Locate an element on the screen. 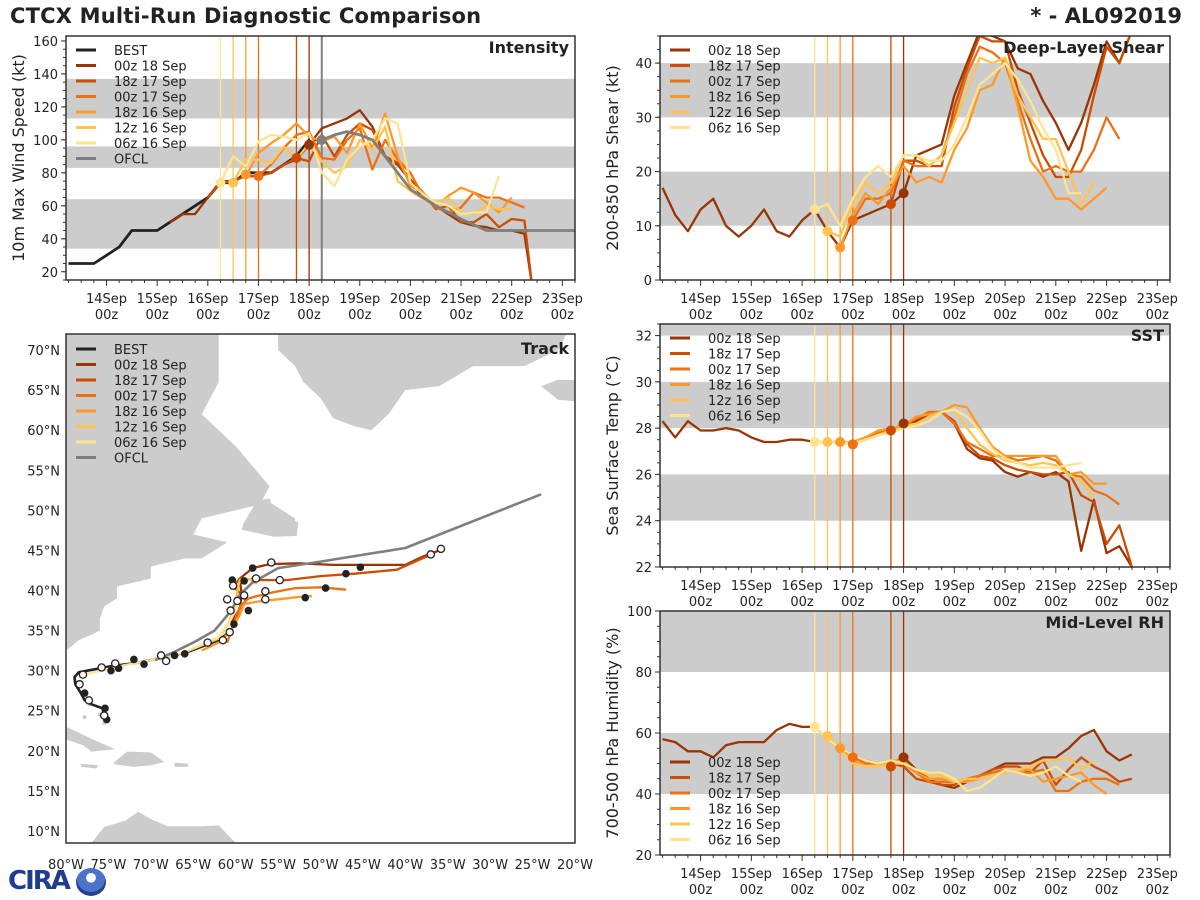 The width and height of the screenshot is (1200, 900). lat-tick-label: 30°N is located at coordinates (43, 672).